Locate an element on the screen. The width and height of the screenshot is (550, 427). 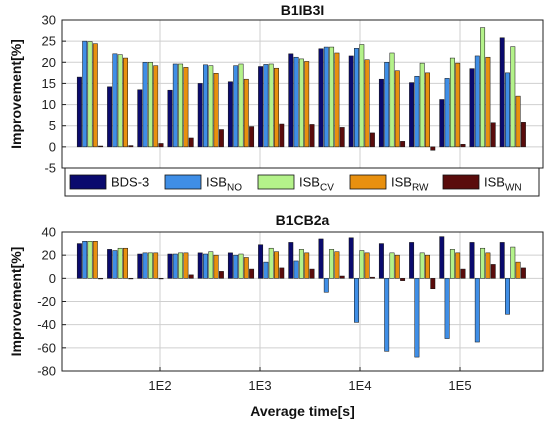
y-tick-label: 15 is located at coordinates (49, 83).